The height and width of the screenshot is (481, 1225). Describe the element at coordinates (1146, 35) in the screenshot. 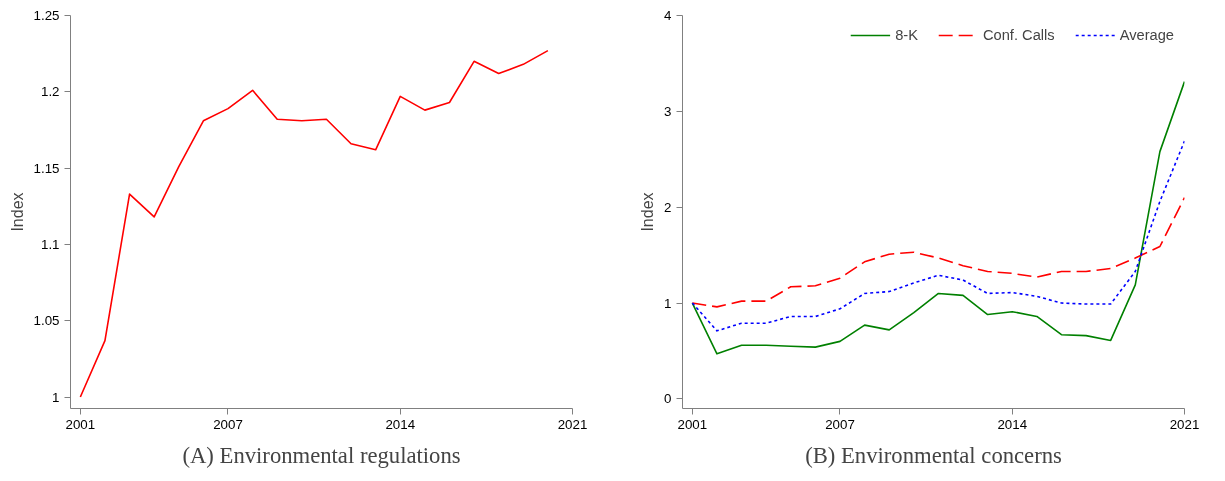

I see `legend-label: Average` at that location.